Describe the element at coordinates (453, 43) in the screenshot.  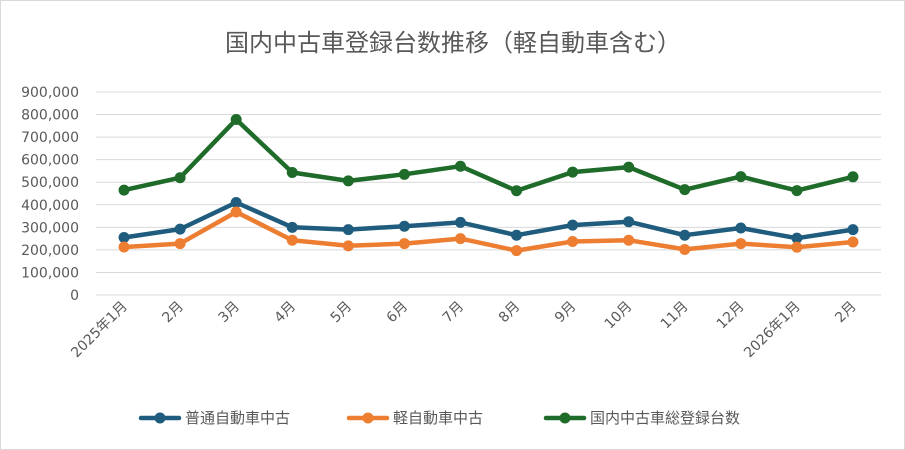
I see `chart-title: 国内中古車登録台数推移（軽自動車含む）` at that location.